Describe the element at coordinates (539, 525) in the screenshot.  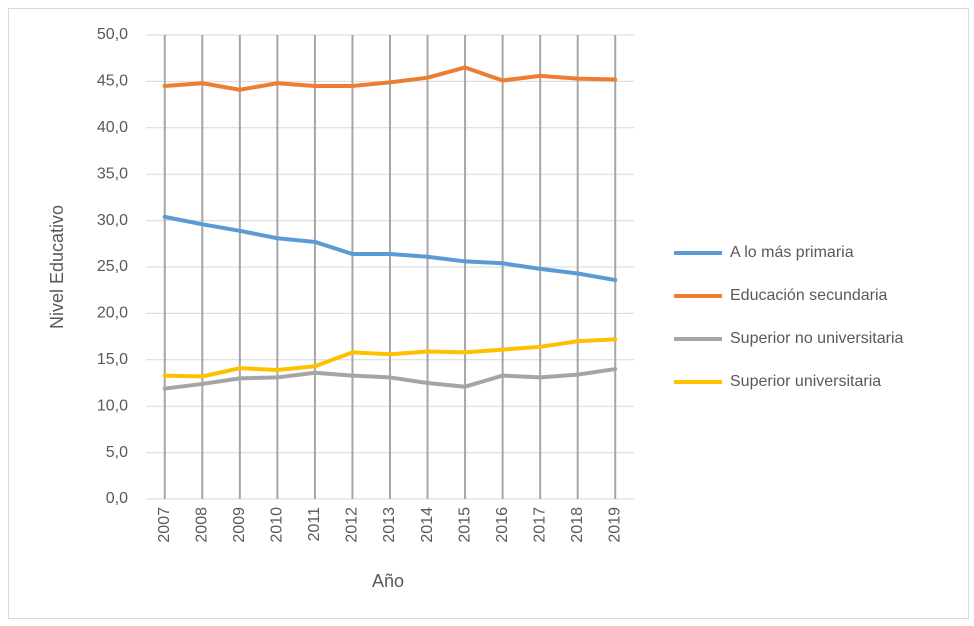
I see `x-tick-label: 2017` at that location.